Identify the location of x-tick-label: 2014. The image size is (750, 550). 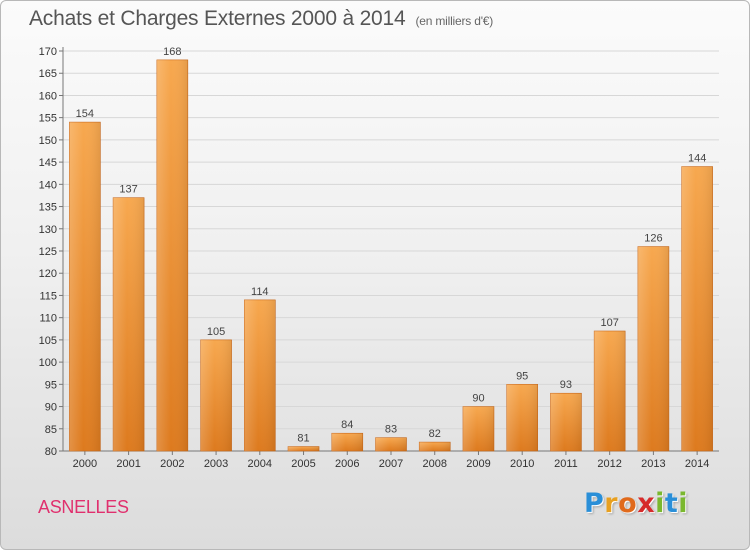
(697, 464).